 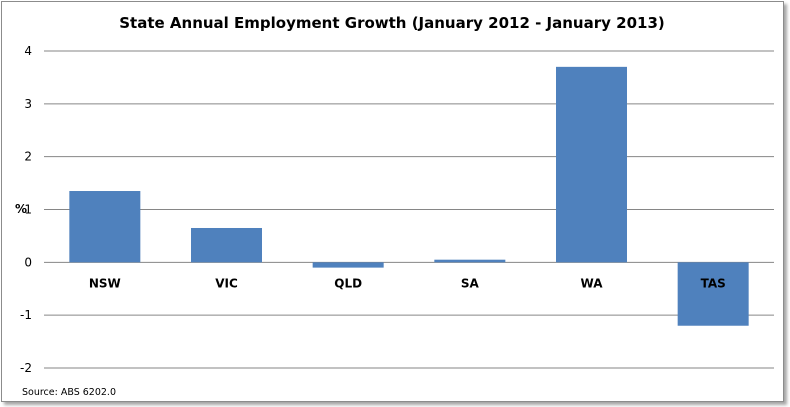 What do you see at coordinates (713, 283) in the screenshot?
I see `category-label: TAS` at bounding box center [713, 283].